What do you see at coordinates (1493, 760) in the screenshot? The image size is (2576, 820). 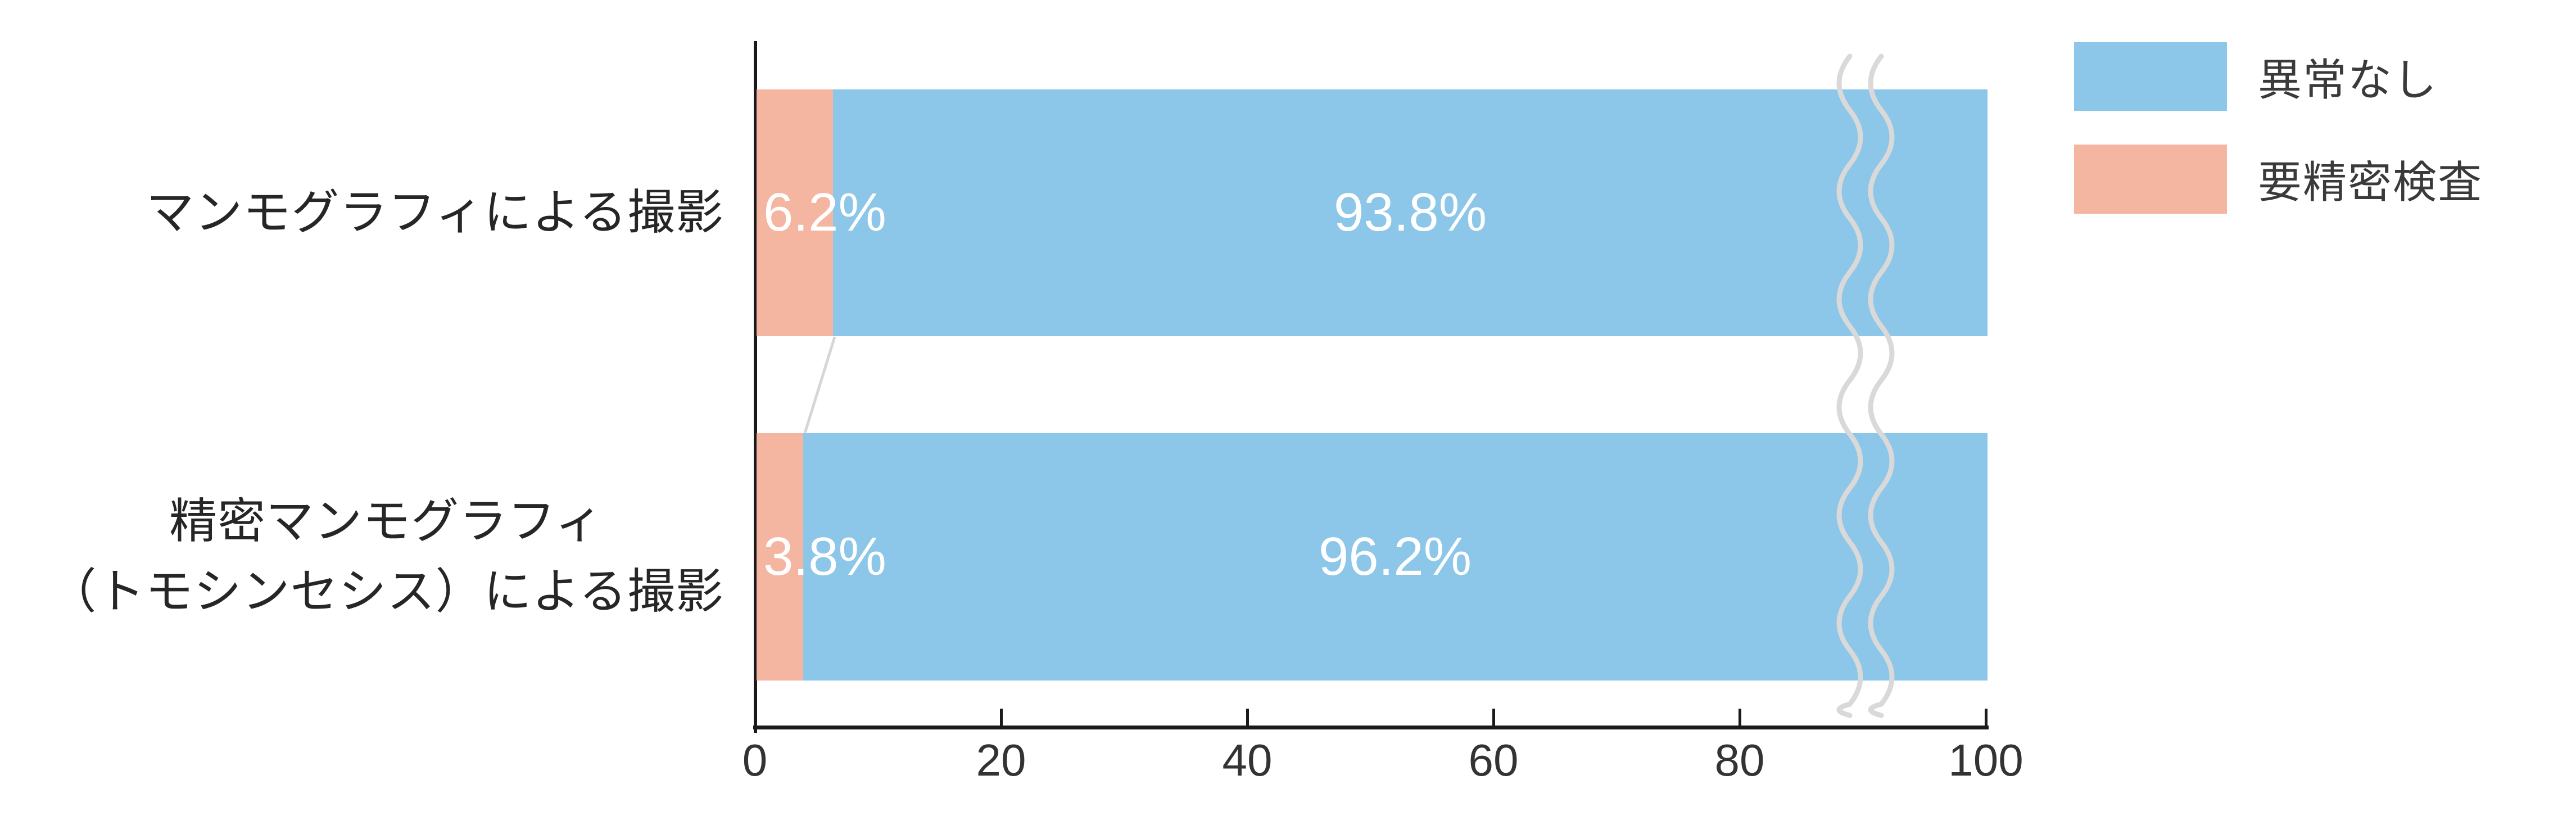 I see `x-tick-label-60: 60` at bounding box center [1493, 760].